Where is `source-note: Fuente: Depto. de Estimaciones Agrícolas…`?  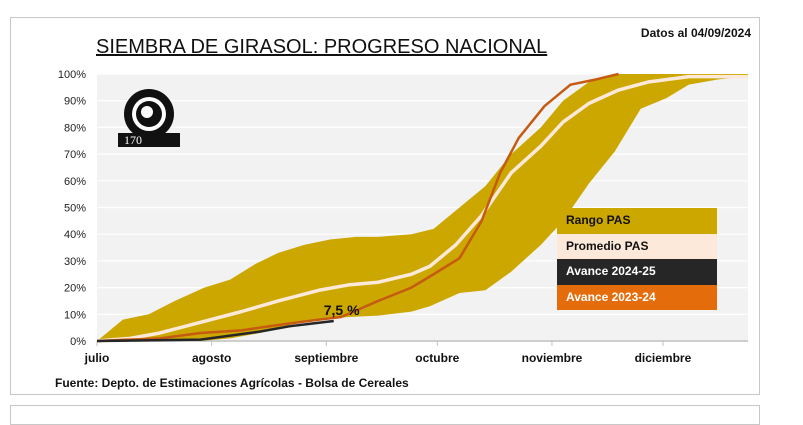
source-note: Fuente: Depto. de Estimaciones Agrícolas… is located at coordinates (232, 383).